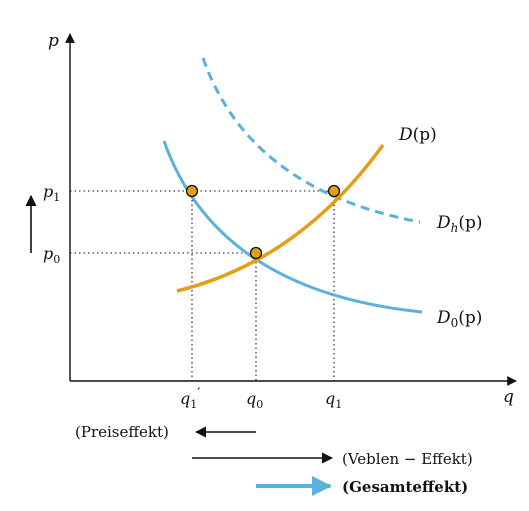 This screenshot has width=529, height=511. I want to click on label-supply-curve: D(p), so click(417, 135).